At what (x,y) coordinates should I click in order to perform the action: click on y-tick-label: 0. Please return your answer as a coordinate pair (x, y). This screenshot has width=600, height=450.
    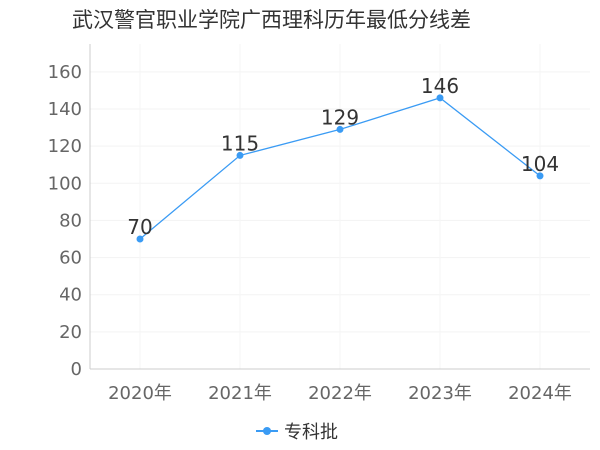
    Looking at the image, I should click on (76, 369).